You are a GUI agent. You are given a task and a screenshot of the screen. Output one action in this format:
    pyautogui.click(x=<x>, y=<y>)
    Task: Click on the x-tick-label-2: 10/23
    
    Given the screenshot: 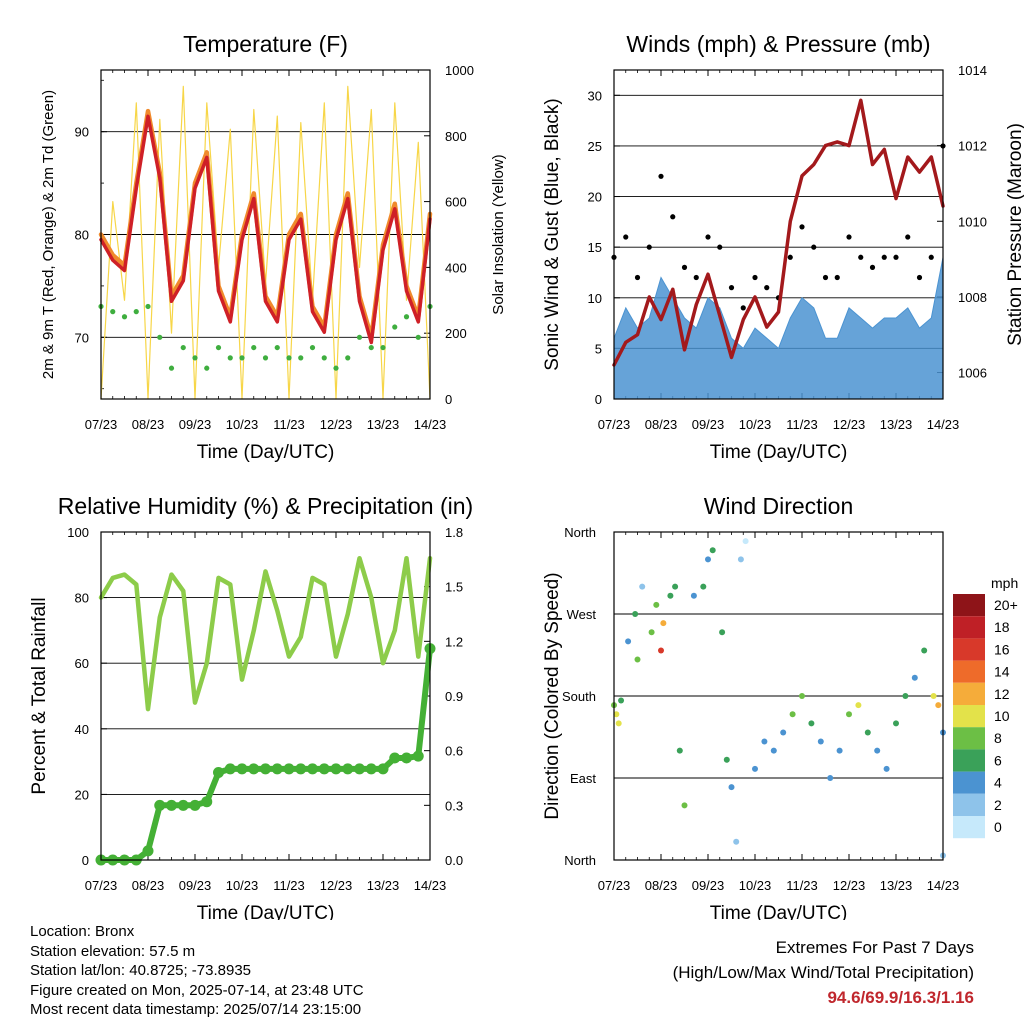 What is the action you would take?
    pyautogui.click(x=242, y=885)
    